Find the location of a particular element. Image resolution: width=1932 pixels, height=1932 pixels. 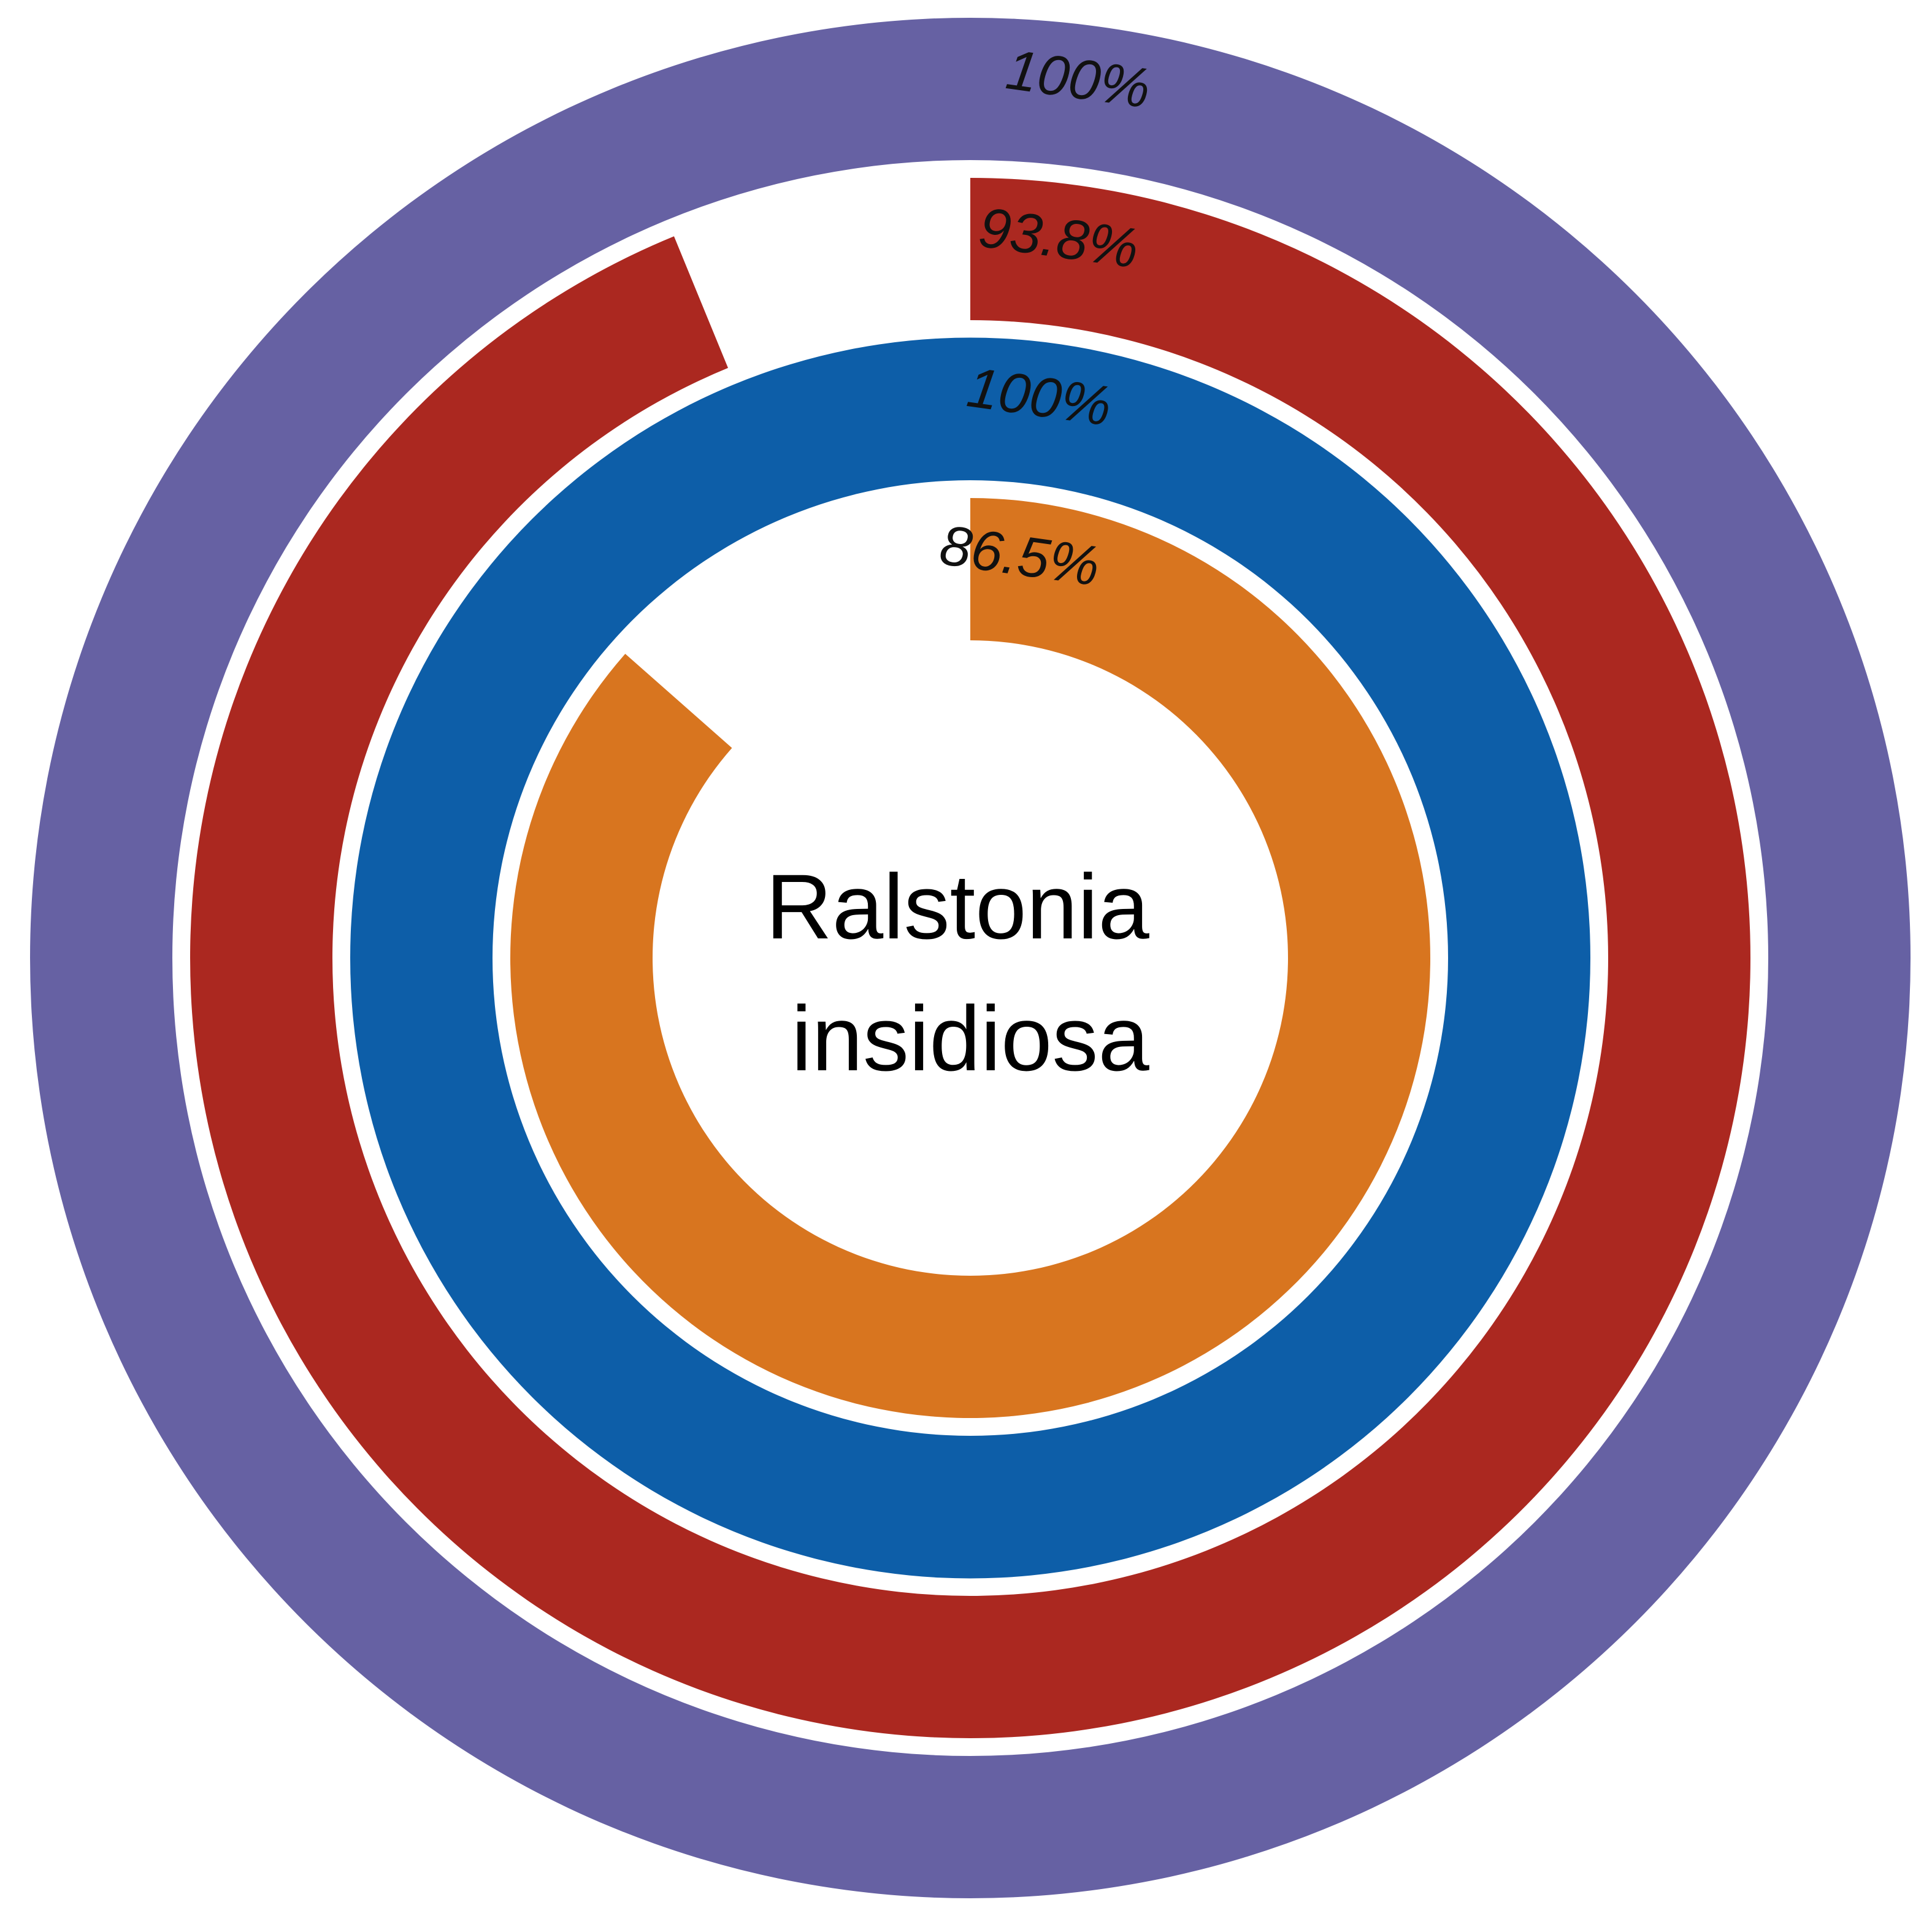

center-label-line-1: Ralstonia is located at coordinates (957, 906).